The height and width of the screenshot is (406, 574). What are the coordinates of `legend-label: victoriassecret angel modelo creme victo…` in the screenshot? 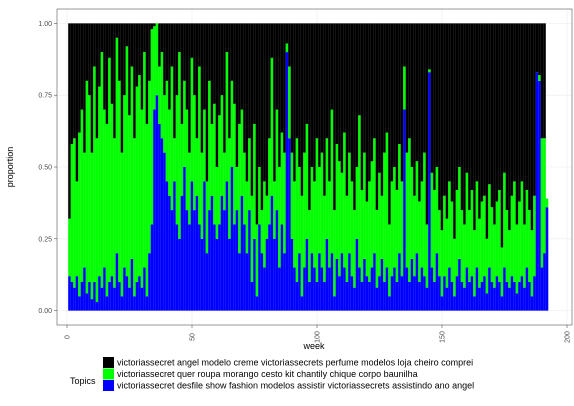 It's located at (295, 363).